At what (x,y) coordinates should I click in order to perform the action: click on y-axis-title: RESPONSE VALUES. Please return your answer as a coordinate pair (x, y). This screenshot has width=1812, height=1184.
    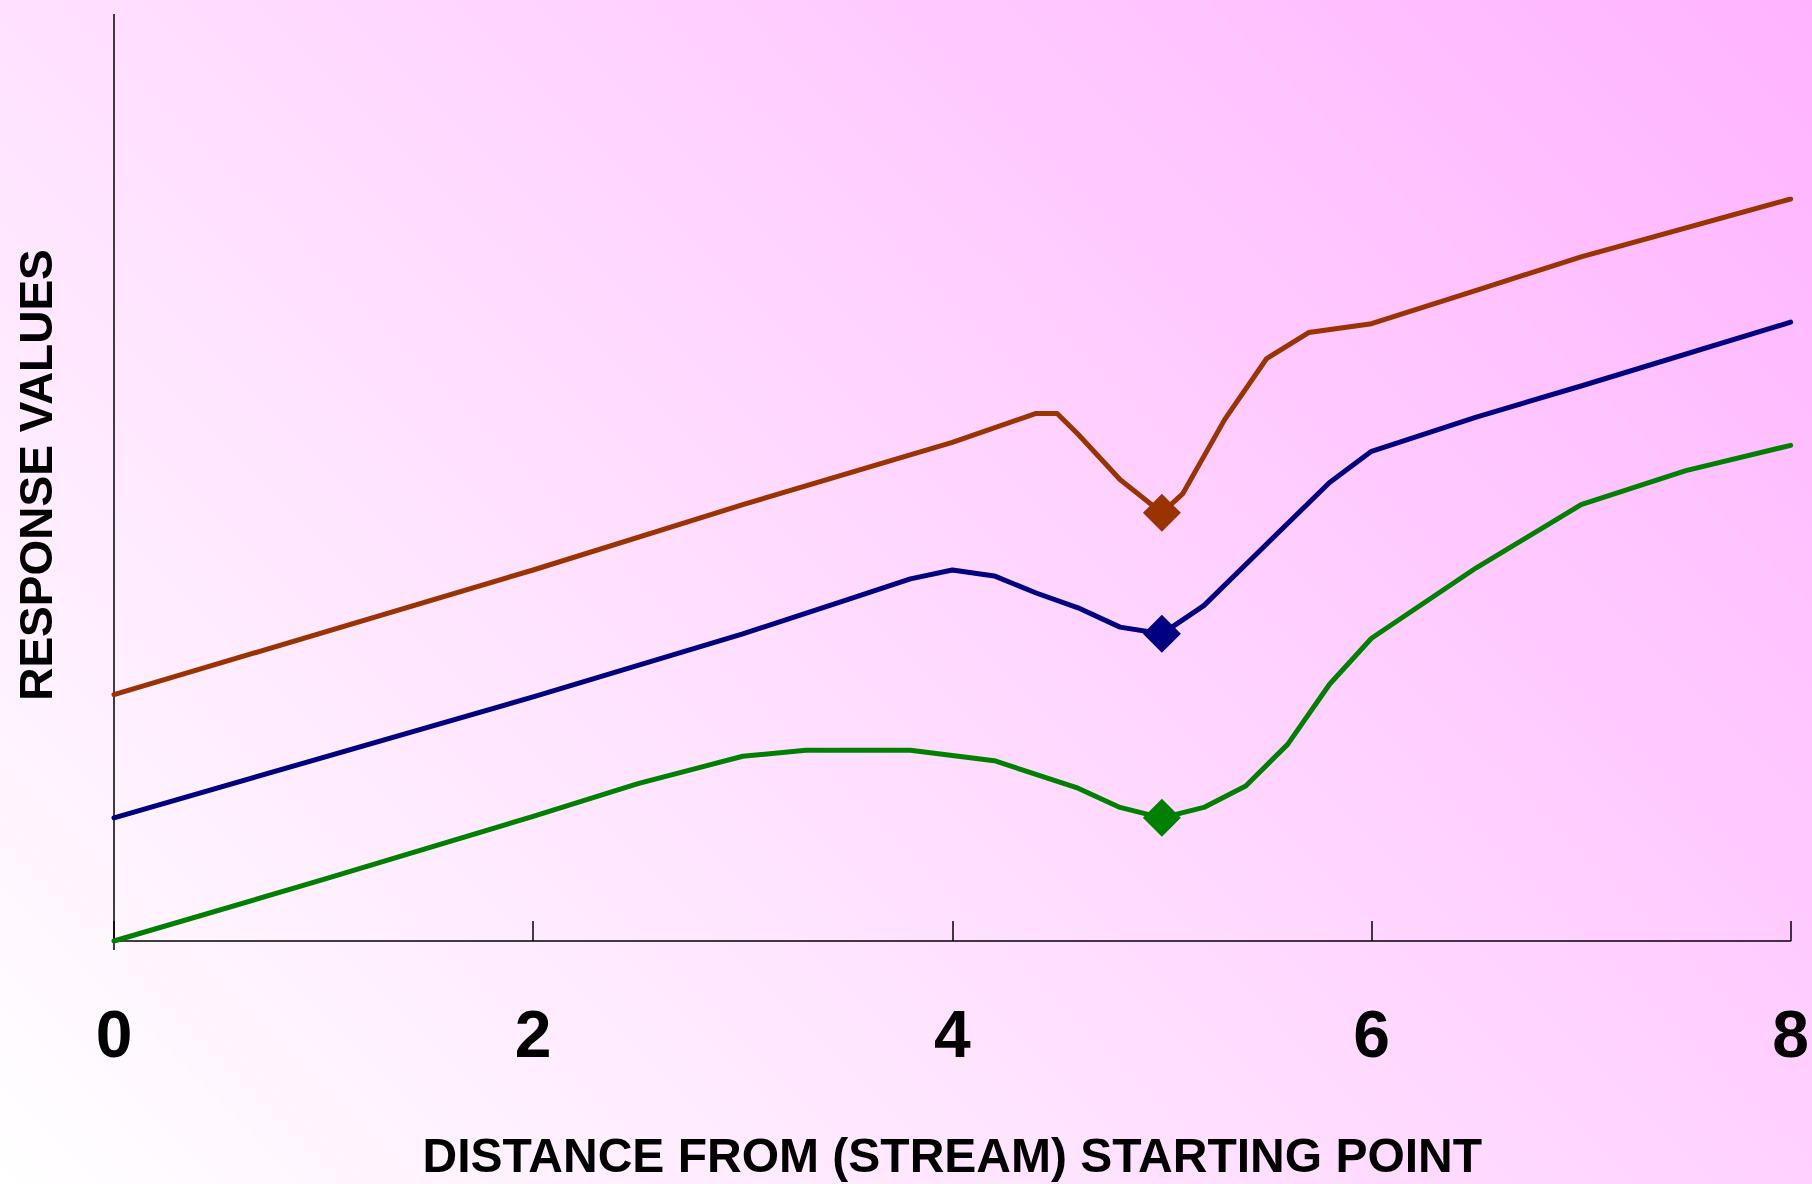
    Looking at the image, I should click on (36, 475).